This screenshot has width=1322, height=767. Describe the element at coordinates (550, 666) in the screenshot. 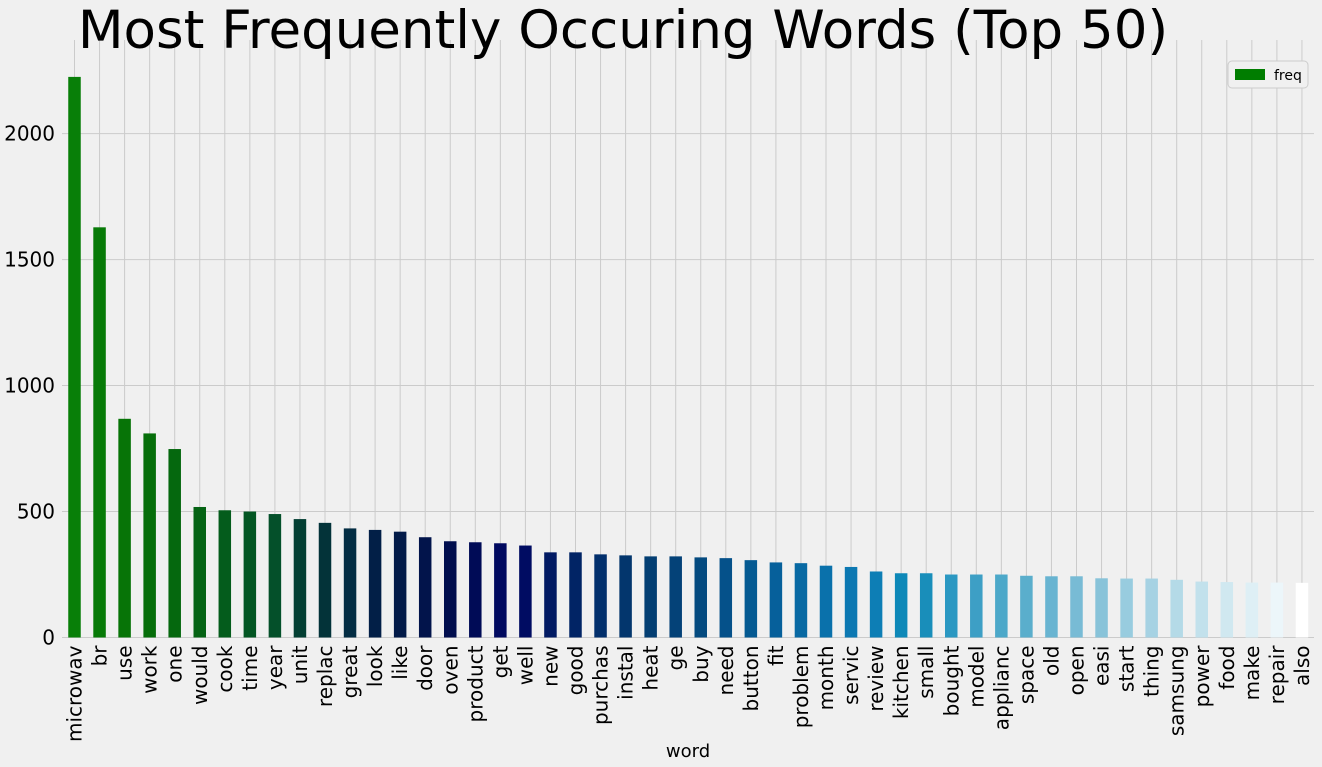

I see `x-tick-label: new` at that location.